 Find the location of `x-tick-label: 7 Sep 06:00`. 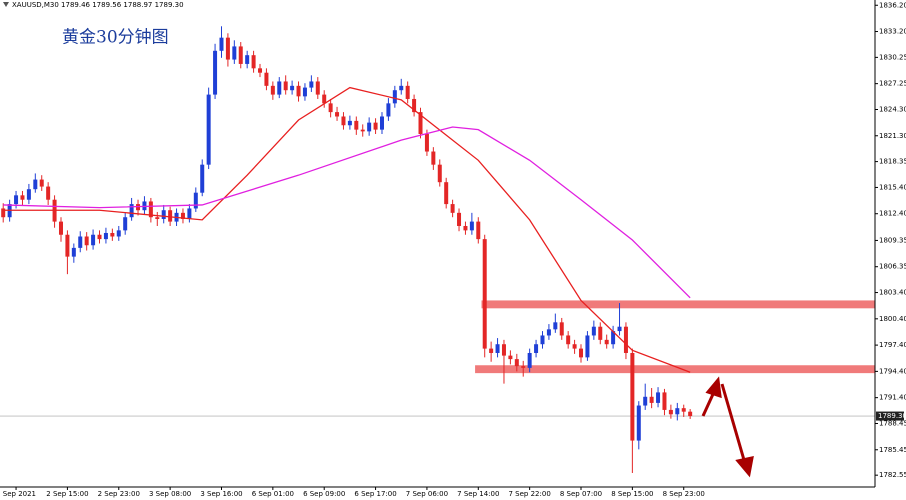

x-tick-label: 7 Sep 06:00 is located at coordinates (427, 494).